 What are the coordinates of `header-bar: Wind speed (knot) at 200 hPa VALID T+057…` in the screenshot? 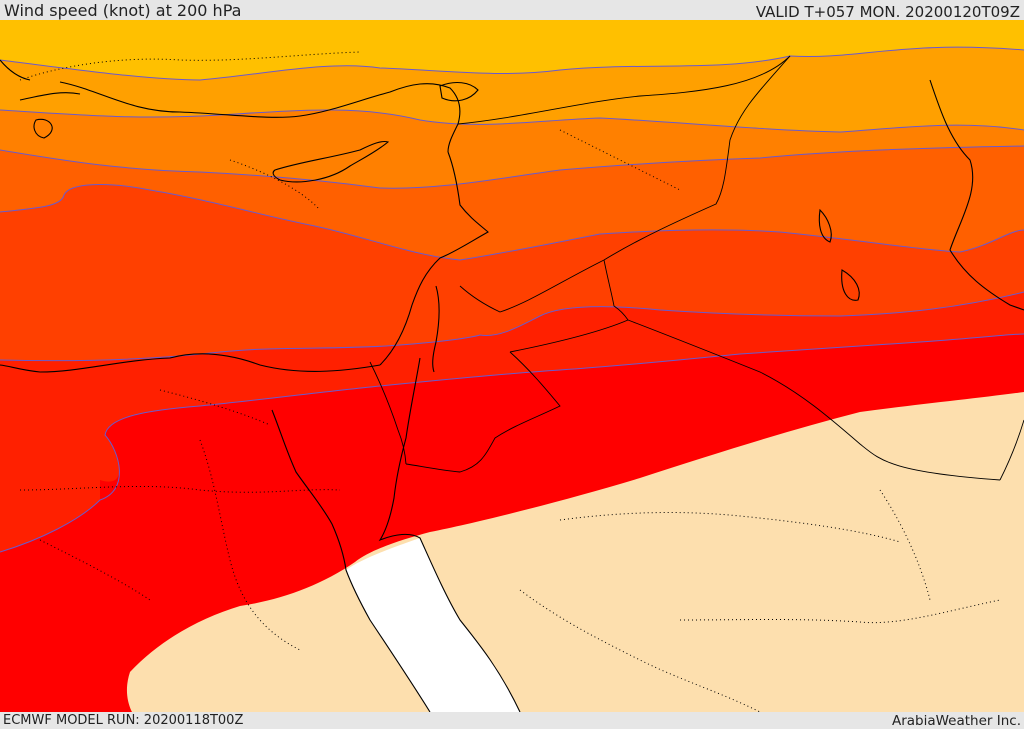 It's located at (512, 10).